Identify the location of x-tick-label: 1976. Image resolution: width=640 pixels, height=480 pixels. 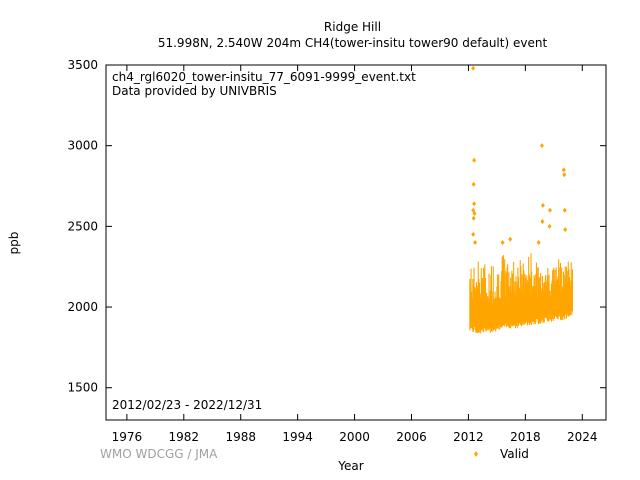
(127, 437).